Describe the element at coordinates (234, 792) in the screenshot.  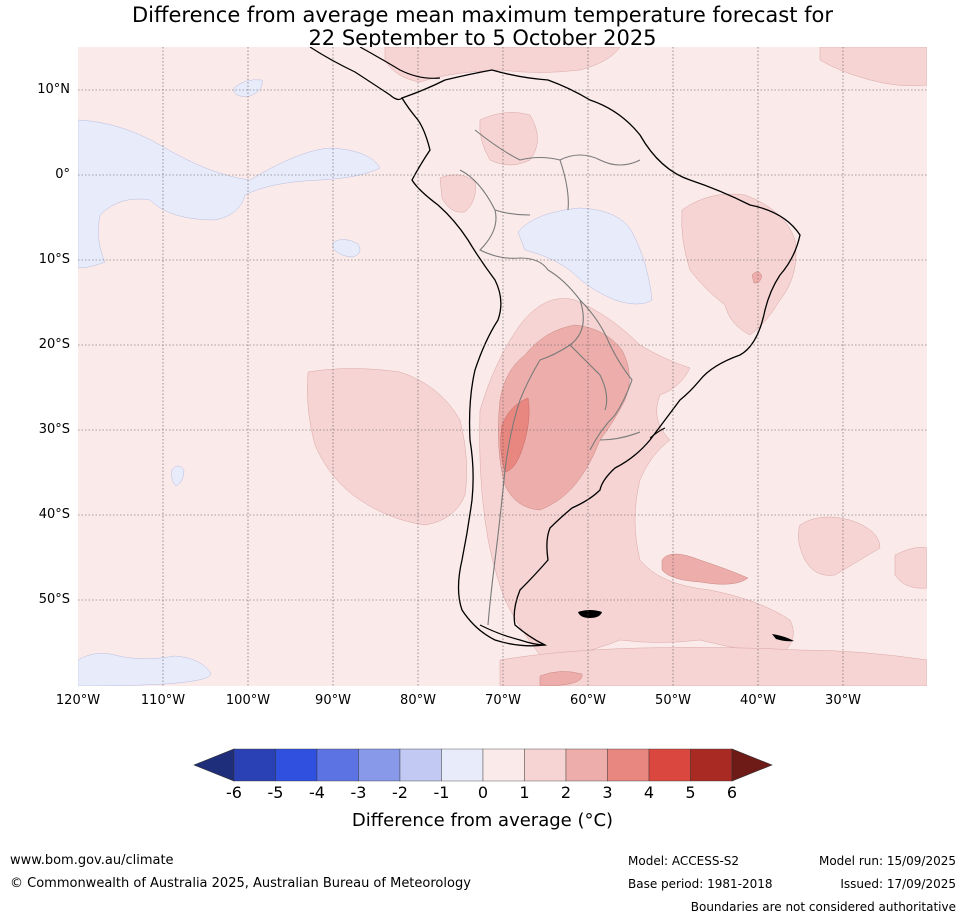
I see `colorbar-label: -6` at that location.